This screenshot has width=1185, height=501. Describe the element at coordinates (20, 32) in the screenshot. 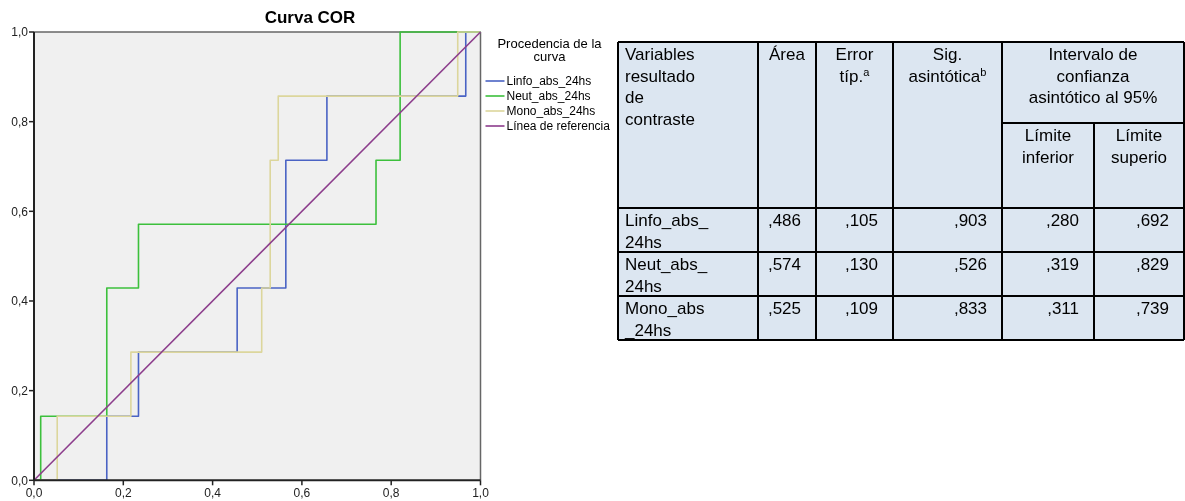

I see `y-tick-label: 1,0` at that location.